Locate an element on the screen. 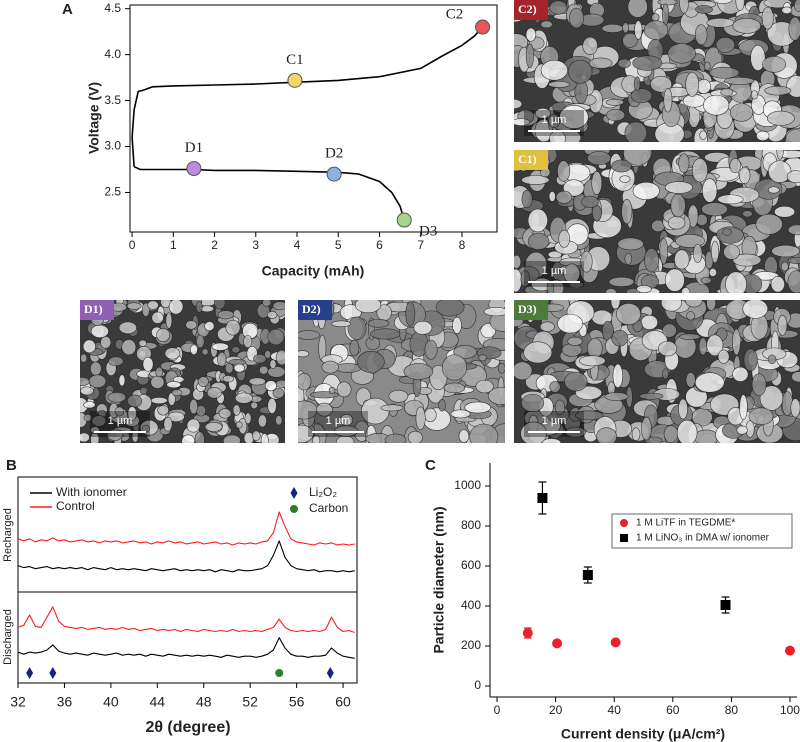 The width and height of the screenshot is (800, 742). legend-label: Li₂O₂ is located at coordinates (323, 492).